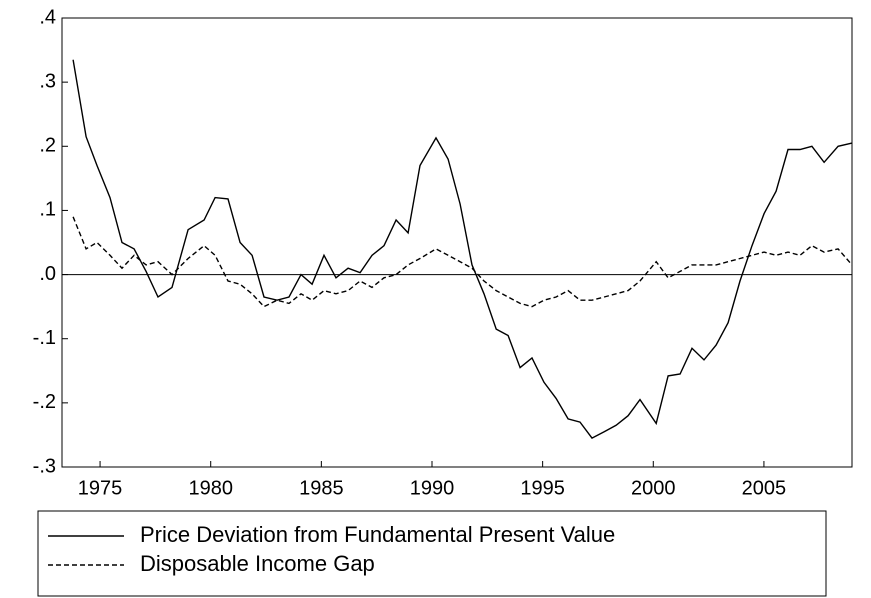 The width and height of the screenshot is (871, 598). I want to click on x-tick-label: 1995, so click(542, 488).